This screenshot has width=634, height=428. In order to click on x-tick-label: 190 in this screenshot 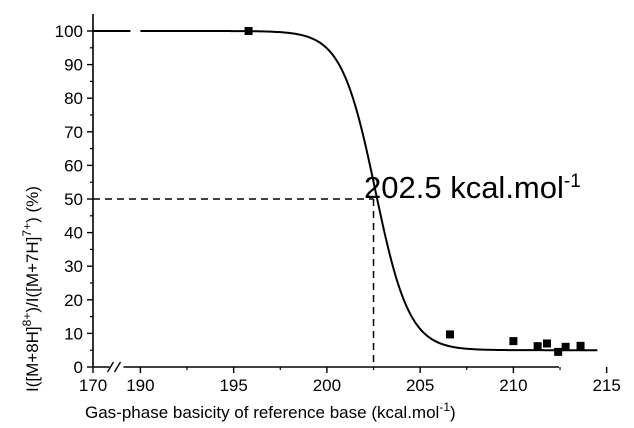, I will do `click(140, 385)`.